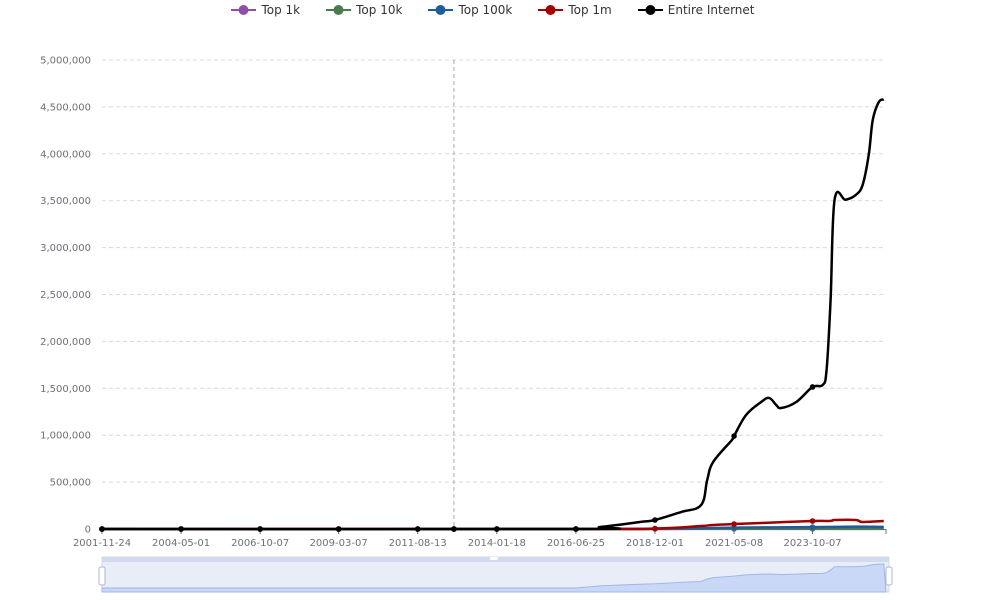 This screenshot has width=986, height=600. I want to click on y-tick-label: 3,000,000, so click(65, 248).